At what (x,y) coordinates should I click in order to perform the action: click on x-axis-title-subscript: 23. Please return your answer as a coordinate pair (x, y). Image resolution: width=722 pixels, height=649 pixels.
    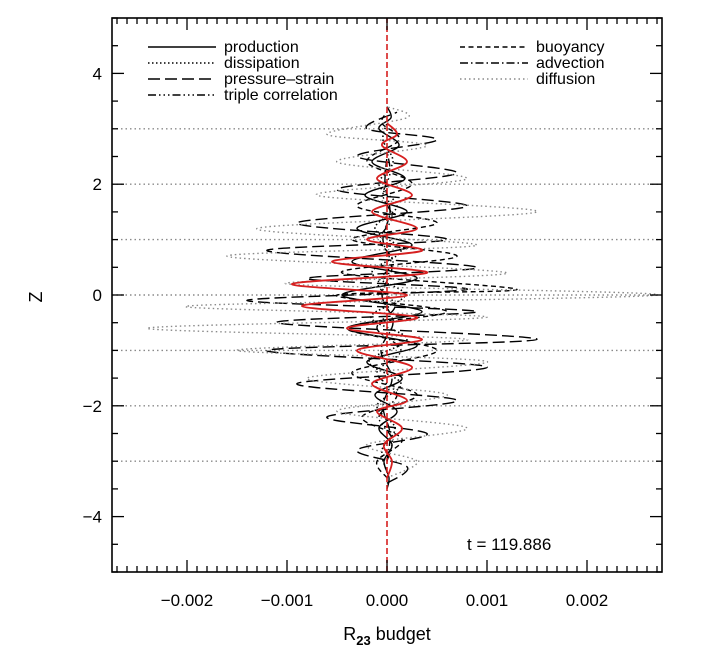
    Looking at the image, I should click on (363, 640).